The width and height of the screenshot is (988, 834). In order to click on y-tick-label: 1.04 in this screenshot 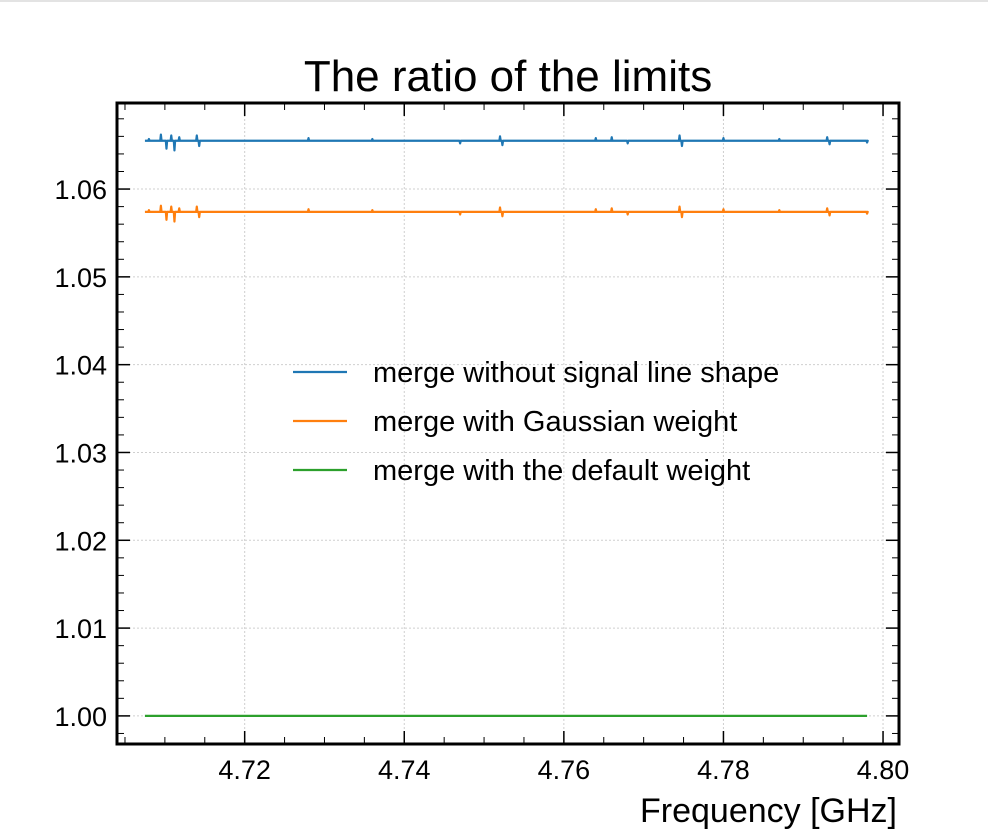, I will do `click(80, 366)`.